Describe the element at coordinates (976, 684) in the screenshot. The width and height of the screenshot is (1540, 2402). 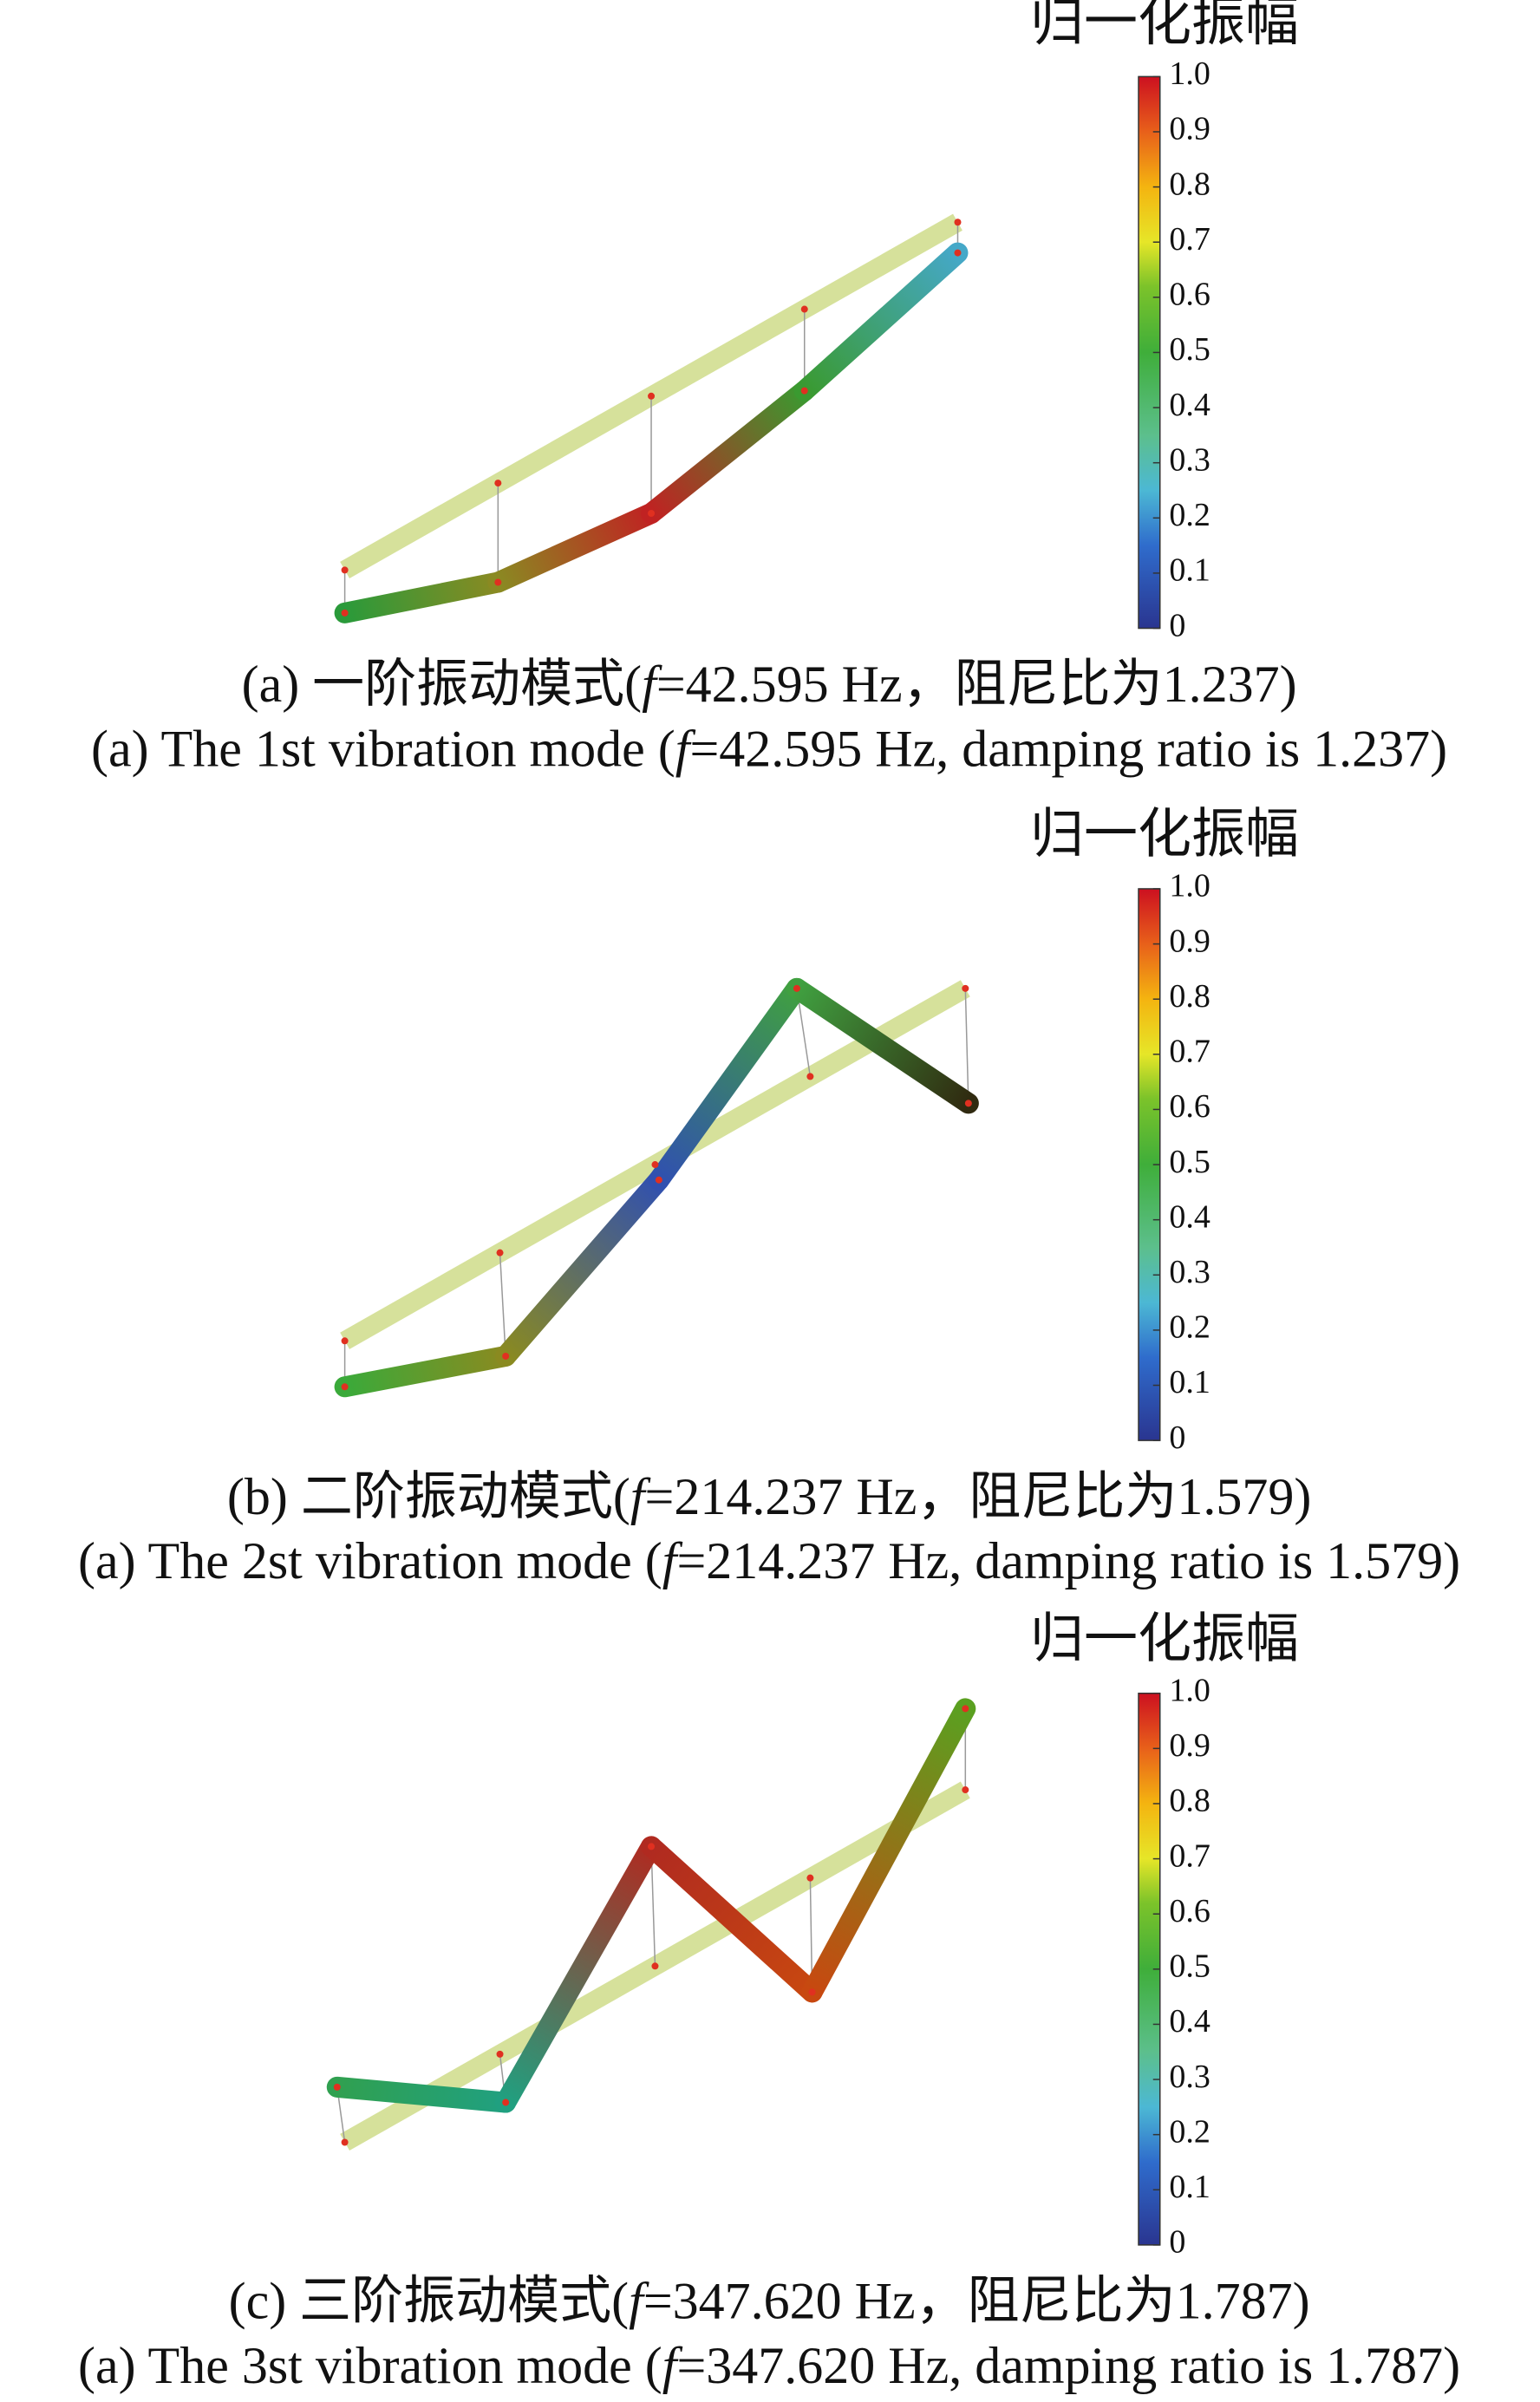
I see `caption-part: =42.595 Hz，阻尼比为1.237)` at that location.